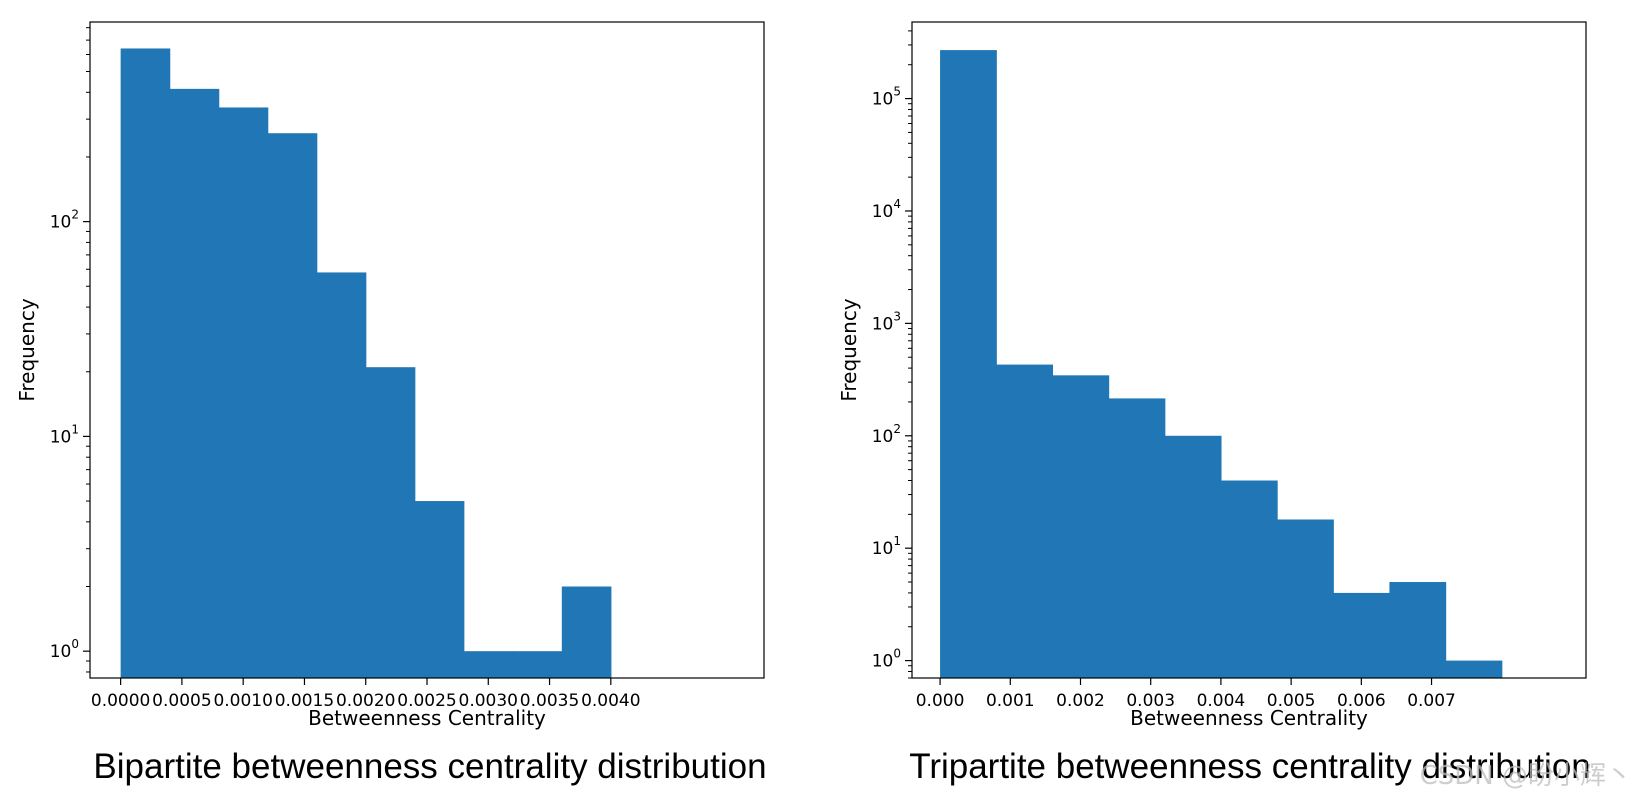  What do you see at coordinates (242, 701) in the screenshot?
I see `x-tick-label: 0.0010` at bounding box center [242, 701].